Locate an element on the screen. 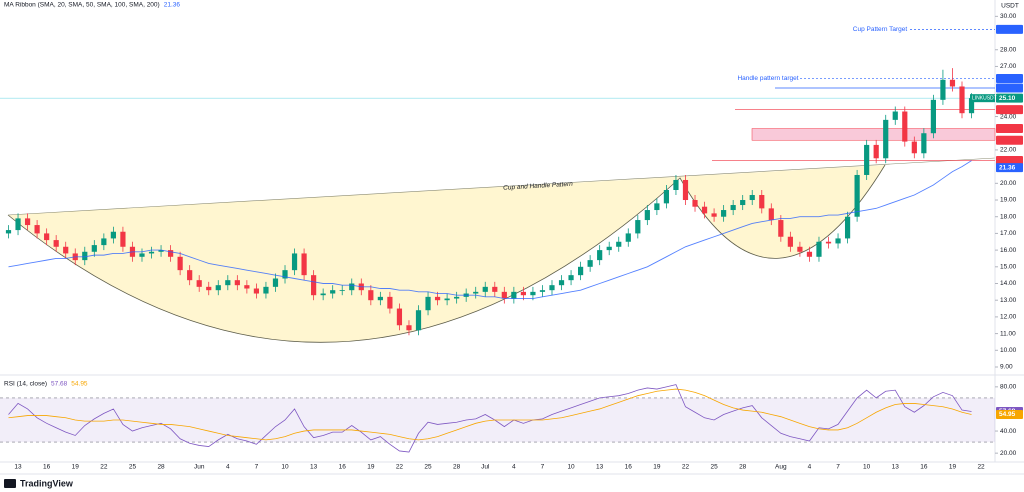 Image resolution: width=1024 pixels, height=492 pixels. legend-rsi-ma-value: 54.95 is located at coordinates (79, 384).